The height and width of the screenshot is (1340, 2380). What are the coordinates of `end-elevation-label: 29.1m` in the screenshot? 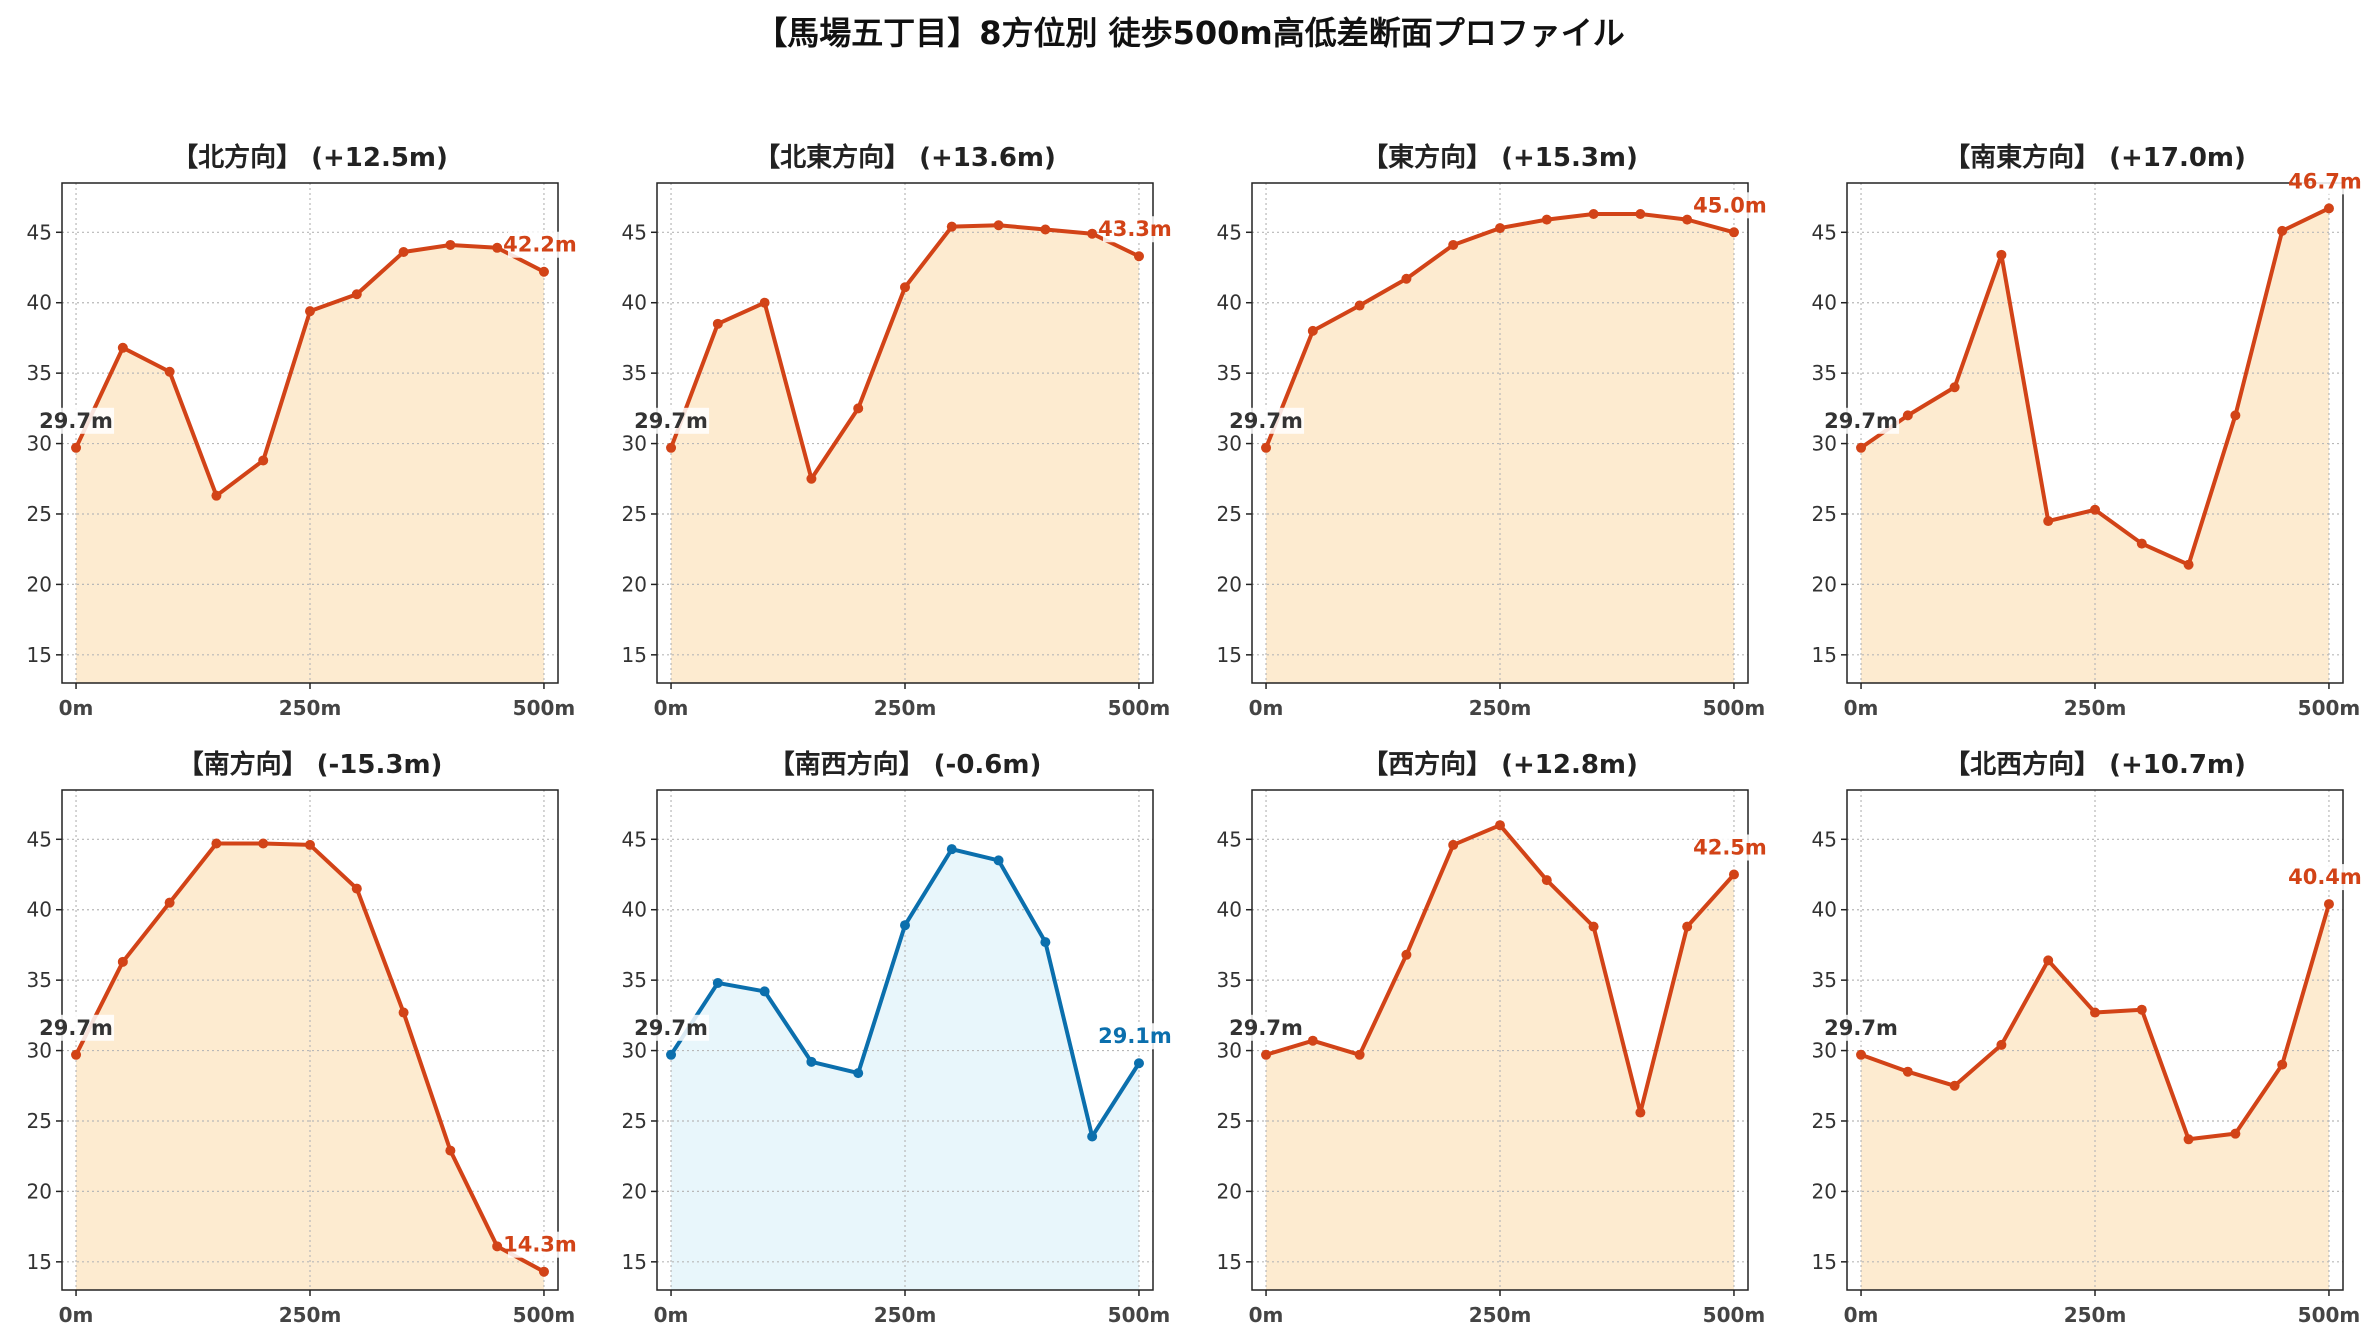 It's located at (1135, 1036).